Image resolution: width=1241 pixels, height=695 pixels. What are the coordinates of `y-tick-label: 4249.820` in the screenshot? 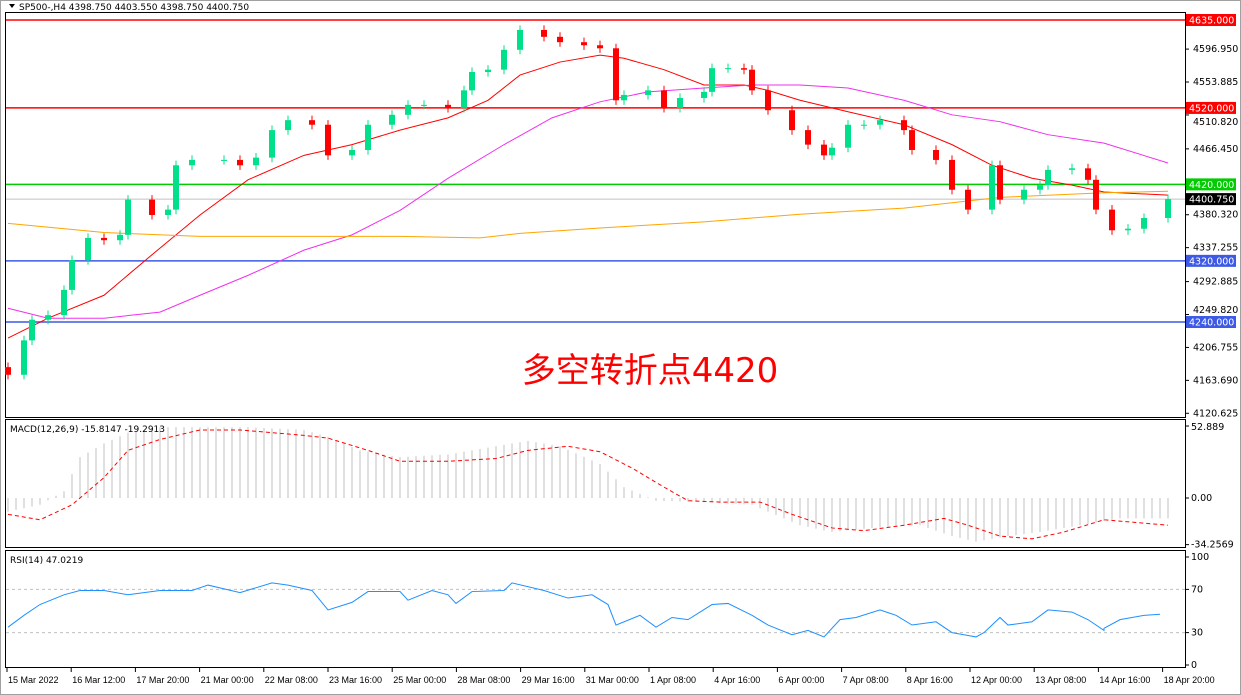 It's located at (1215, 310).